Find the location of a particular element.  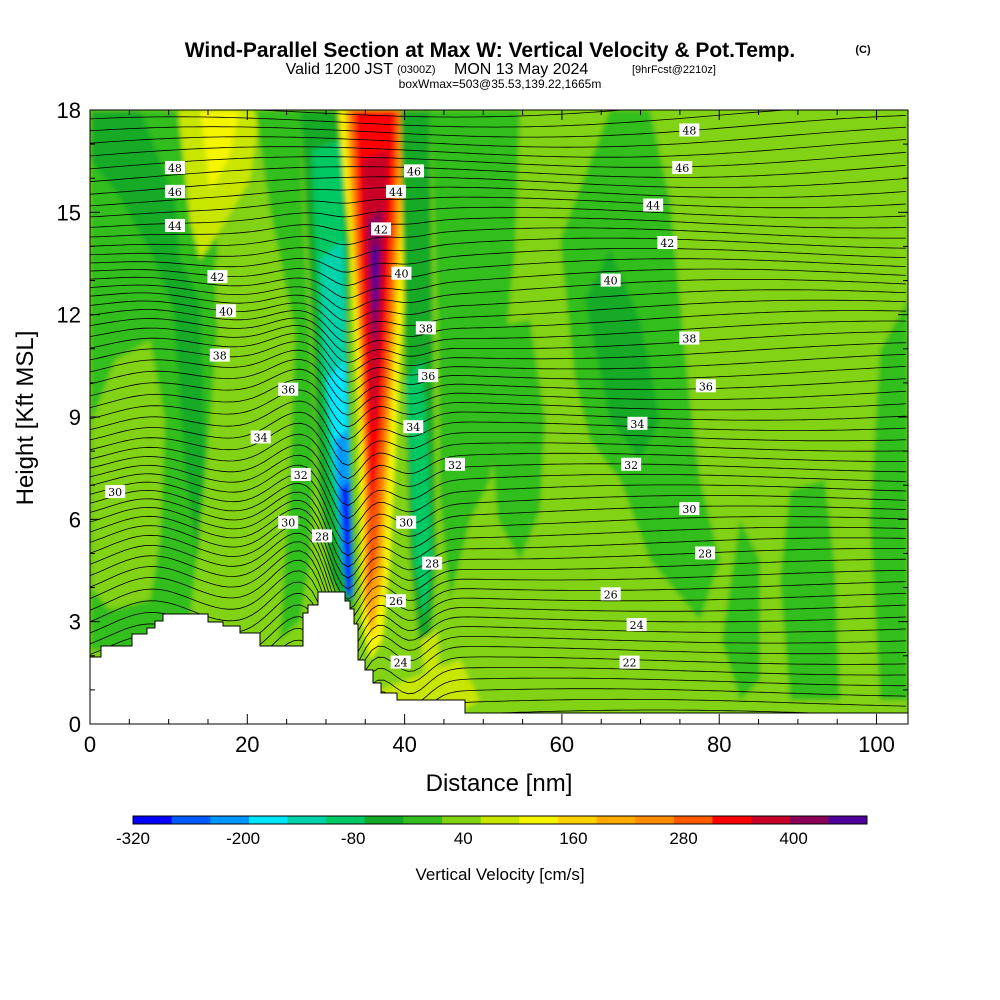

y-tick-label: 0 is located at coordinates (75, 724).